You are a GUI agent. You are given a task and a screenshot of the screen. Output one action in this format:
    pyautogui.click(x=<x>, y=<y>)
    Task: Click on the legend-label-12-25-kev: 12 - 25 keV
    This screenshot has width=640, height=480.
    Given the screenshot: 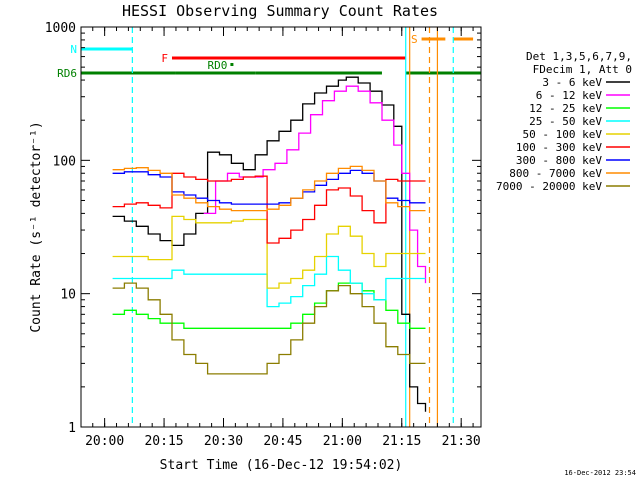 What is the action you would take?
    pyautogui.click(x=565, y=108)
    